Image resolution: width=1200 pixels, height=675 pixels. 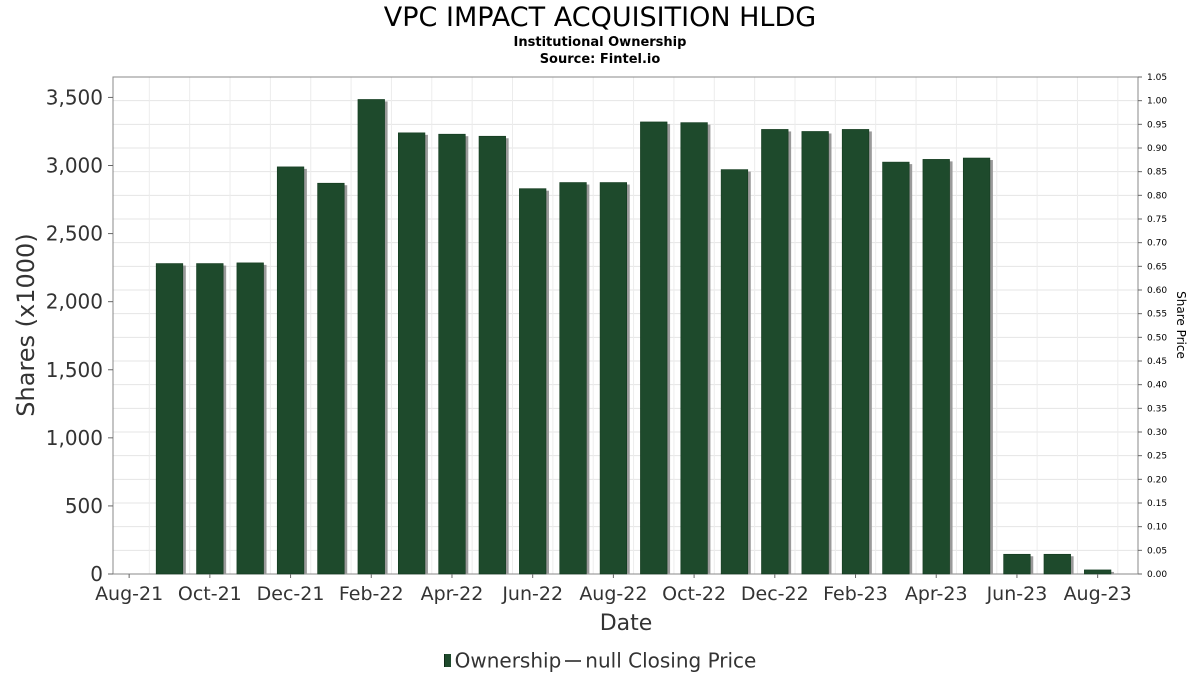 What do you see at coordinates (671, 660) in the screenshot?
I see `legend-price-label: null Closing Price` at bounding box center [671, 660].